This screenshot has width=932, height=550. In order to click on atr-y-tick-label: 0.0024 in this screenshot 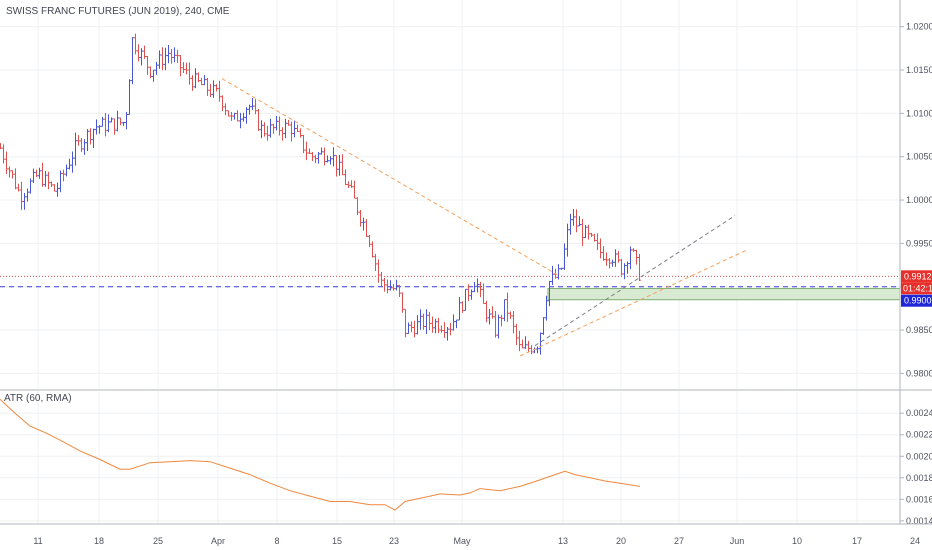, I will do `click(919, 413)`.